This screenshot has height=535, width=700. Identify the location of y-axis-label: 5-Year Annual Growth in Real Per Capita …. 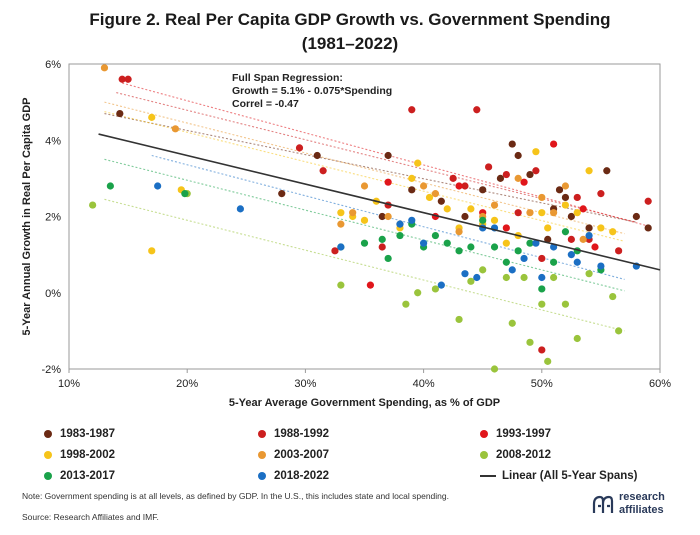
(27, 217).